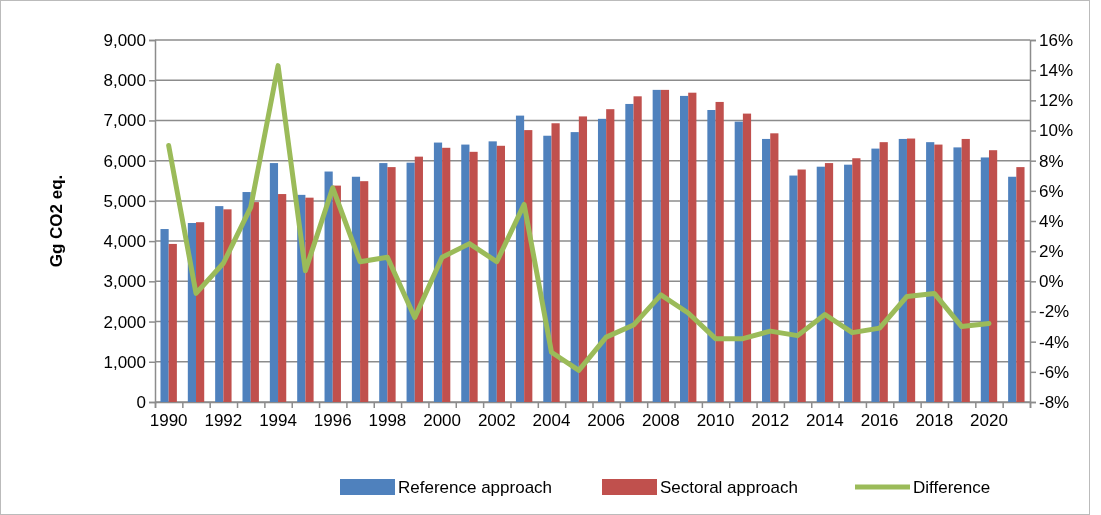 This screenshot has height=515, width=1101. Describe the element at coordinates (124, 40) in the screenshot. I see `y-tick-label: 9,000` at that location.